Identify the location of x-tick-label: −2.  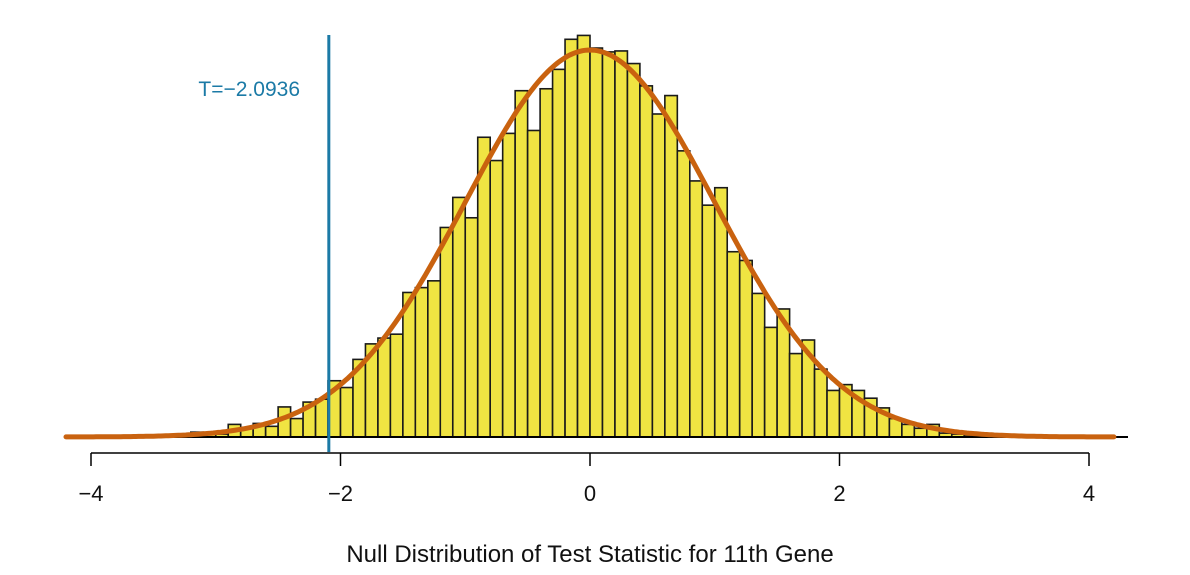
(340, 493).